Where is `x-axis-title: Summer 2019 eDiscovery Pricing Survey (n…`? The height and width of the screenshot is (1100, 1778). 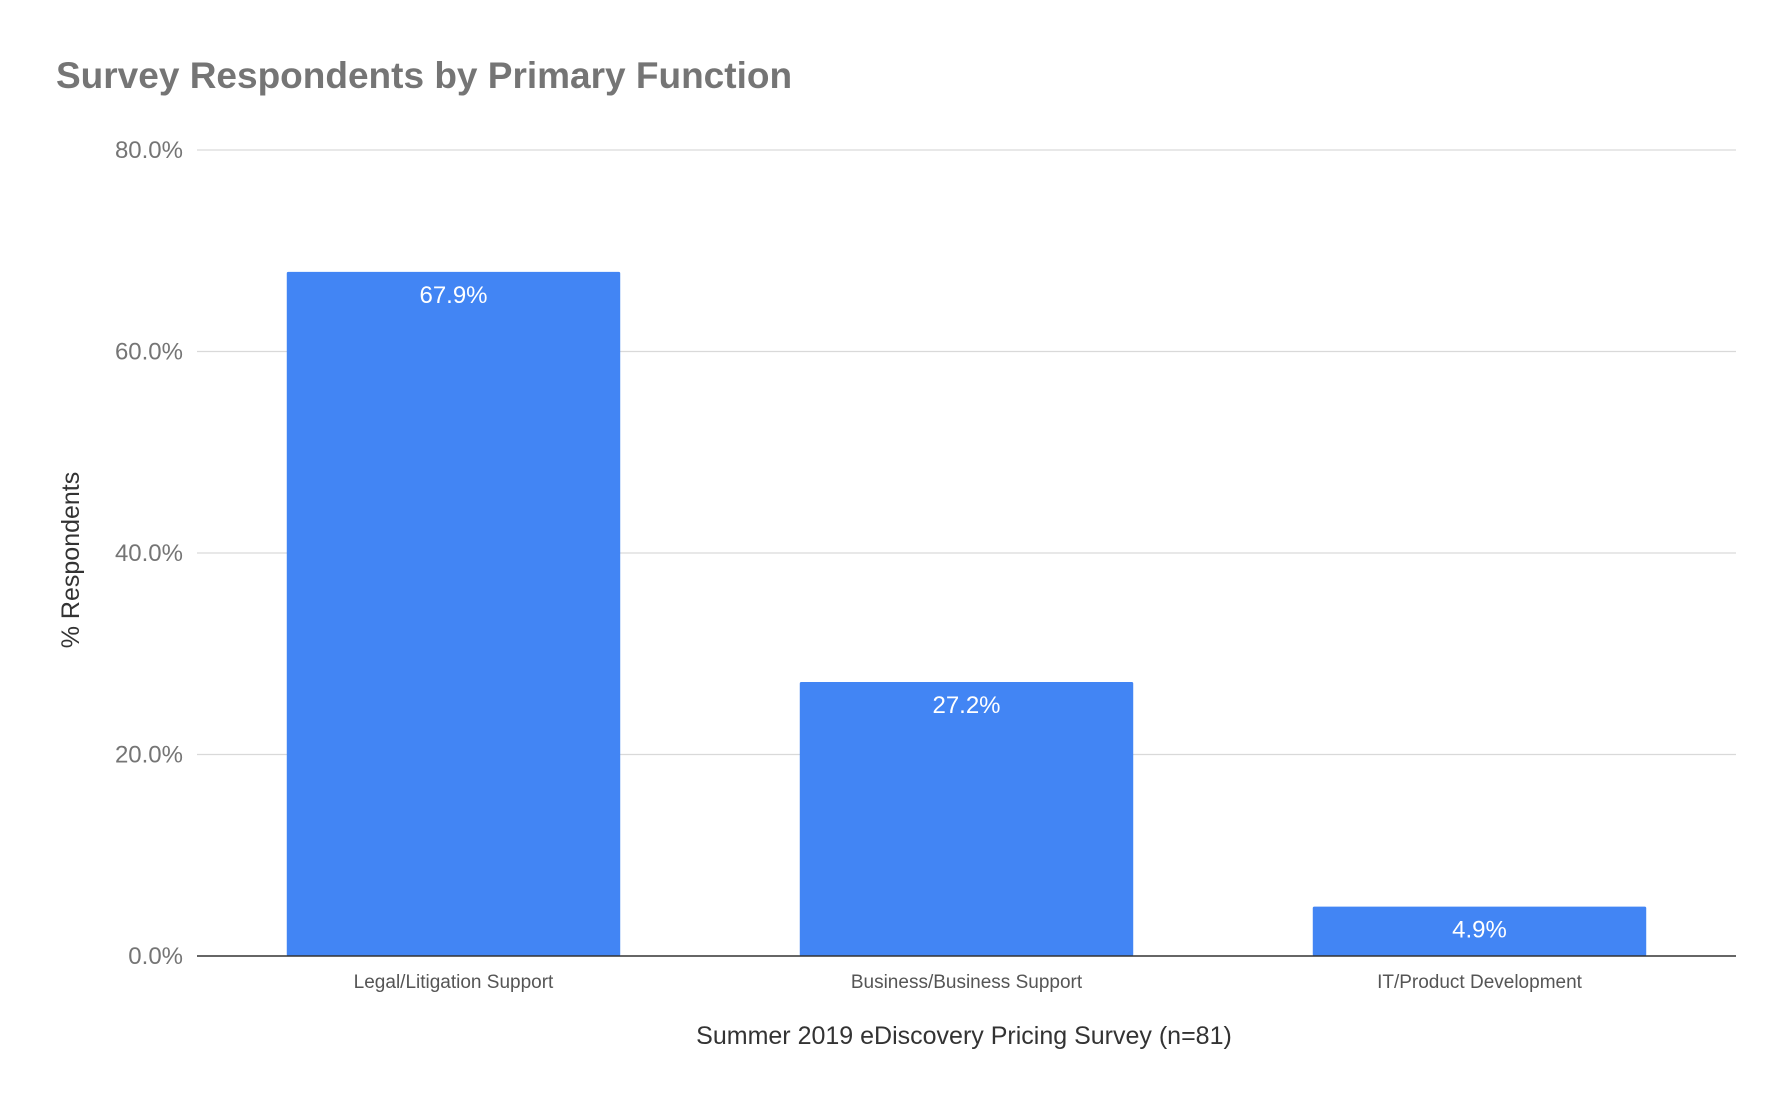
x-axis-title: Summer 2019 eDiscovery Pricing Survey (n… is located at coordinates (964, 1036).